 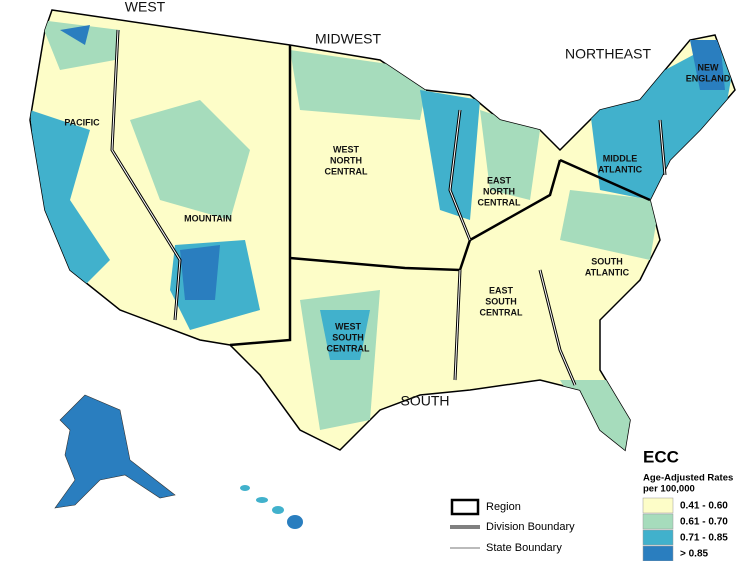 What do you see at coordinates (708, 78) in the screenshot?
I see `division-label: ENGLAND` at bounding box center [708, 78].